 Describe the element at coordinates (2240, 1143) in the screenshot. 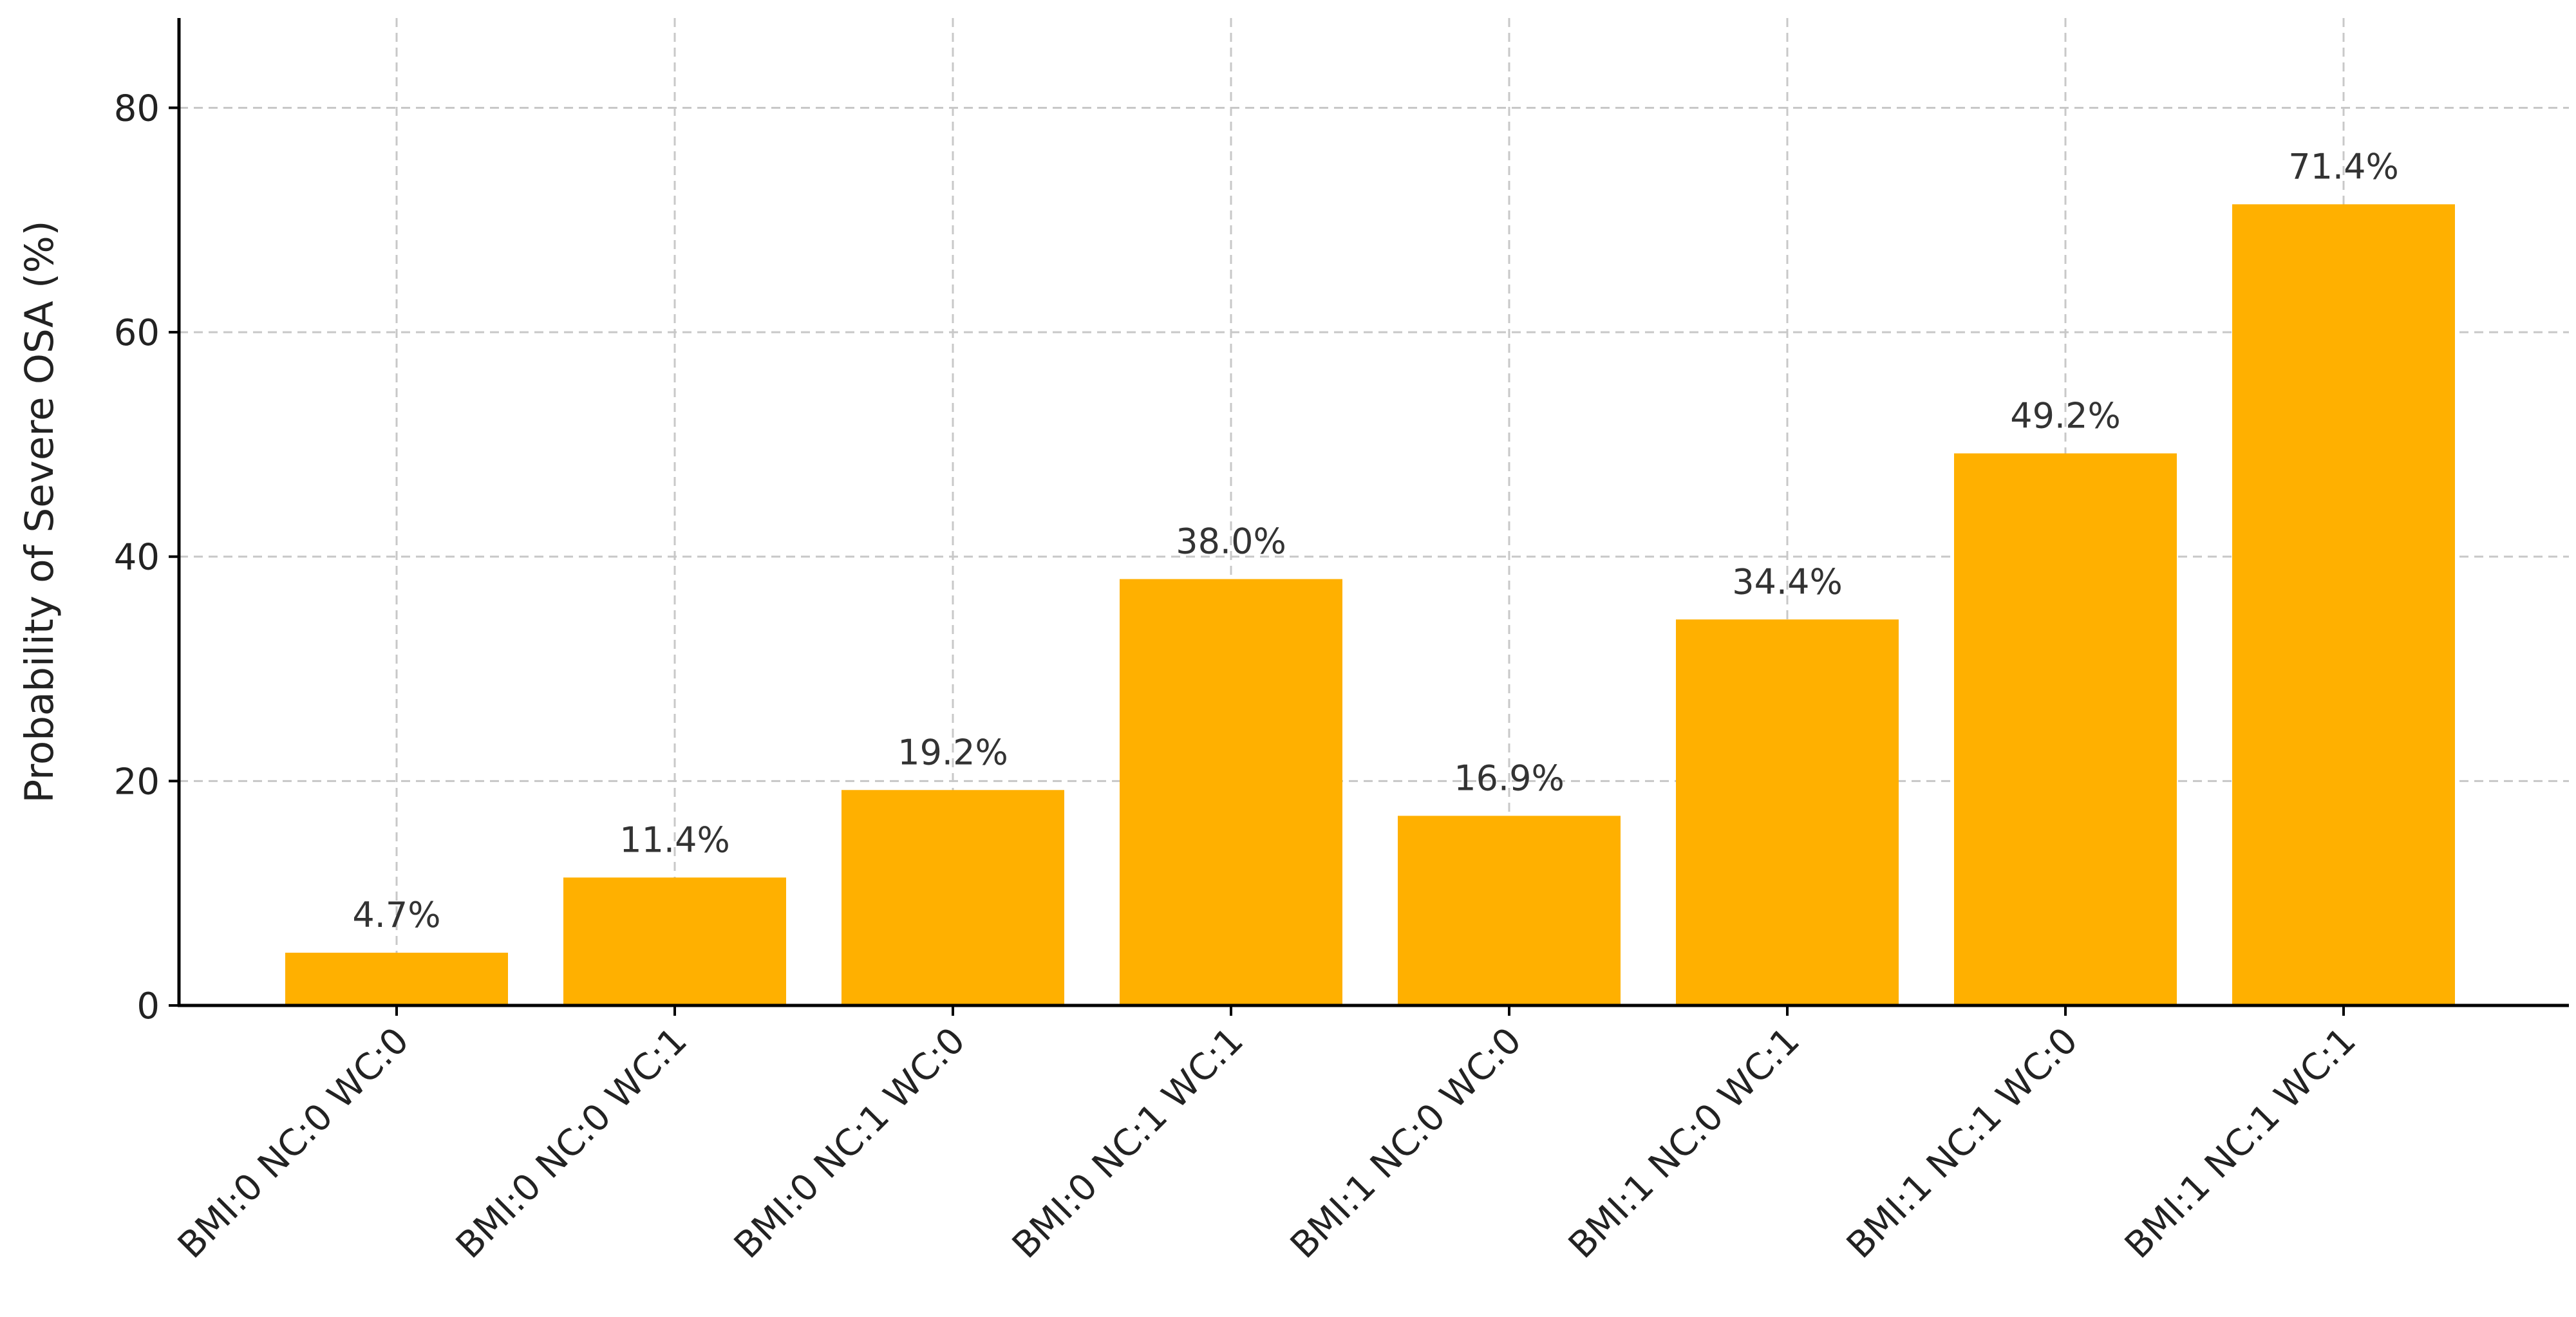

I see `x-tick-label: BMI:1 NC:1 WC:1` at that location.